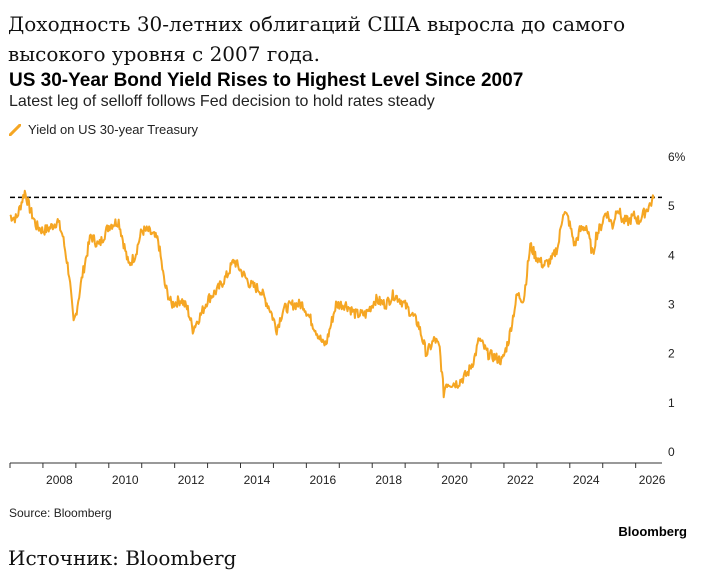 This screenshot has height=584, width=703. What do you see at coordinates (671, 354) in the screenshot?
I see `y-tick-label: 2` at bounding box center [671, 354].